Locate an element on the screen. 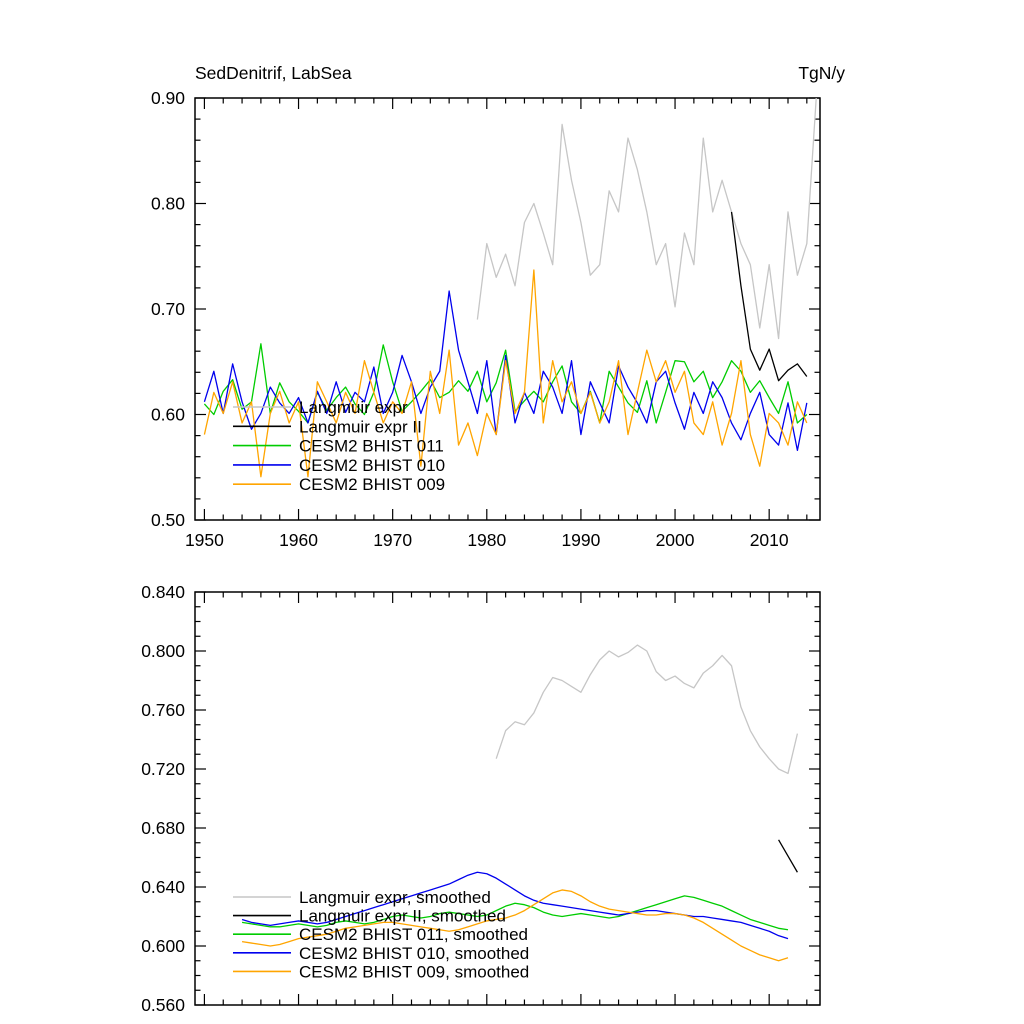  y-tick-label: 0.560 is located at coordinates (163, 1005).